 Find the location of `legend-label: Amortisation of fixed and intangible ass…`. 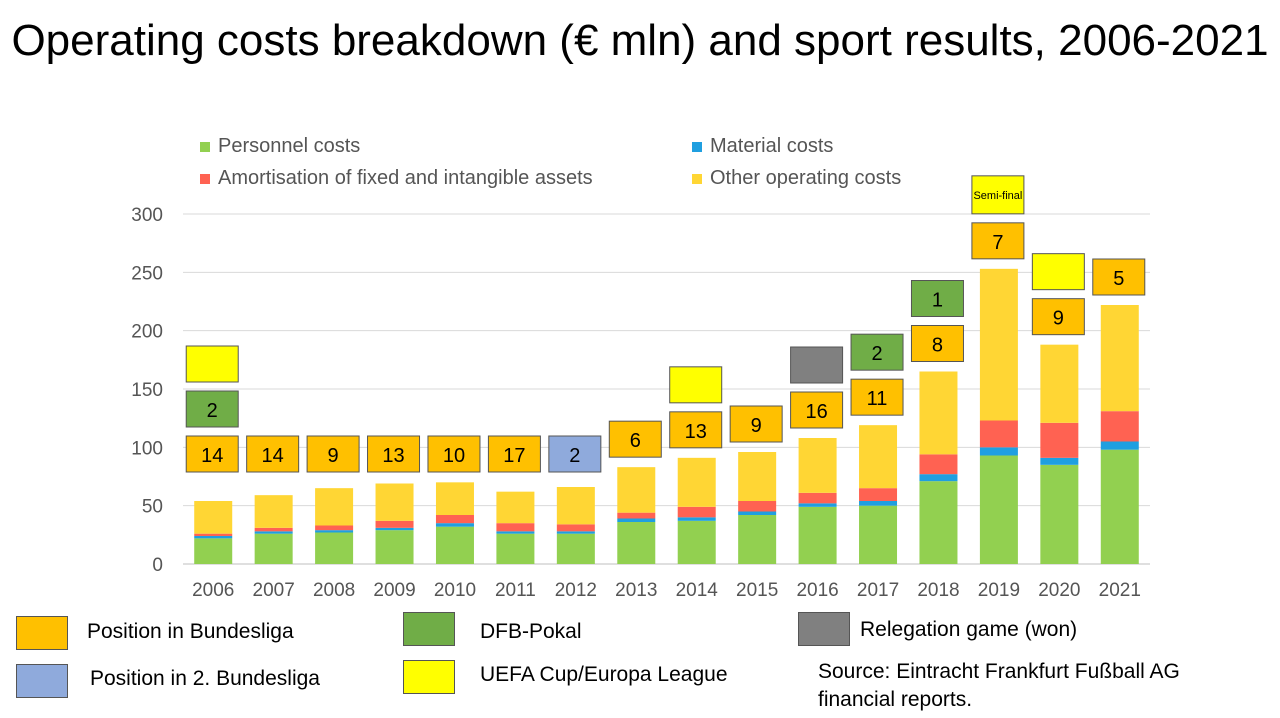

legend-label: Amortisation of fixed and intangible ass… is located at coordinates (405, 178).